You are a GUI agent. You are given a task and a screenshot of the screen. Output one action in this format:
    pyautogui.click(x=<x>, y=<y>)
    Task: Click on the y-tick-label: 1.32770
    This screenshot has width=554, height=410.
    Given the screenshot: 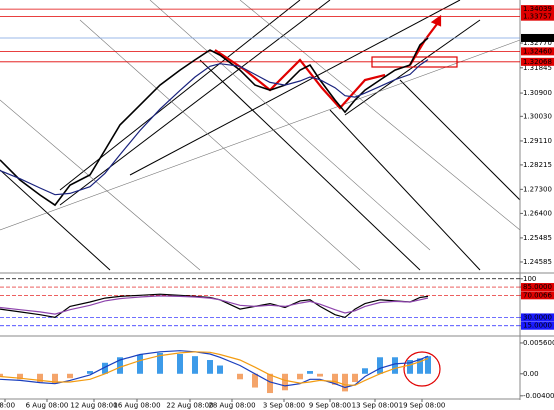 What is the action you would take?
    pyautogui.click(x=537, y=43)
    